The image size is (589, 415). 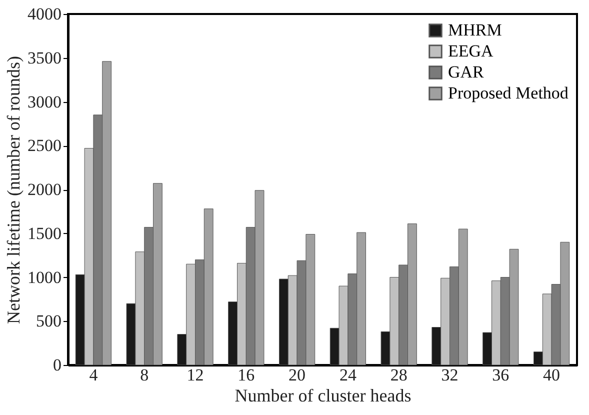 What do you see at coordinates (246, 375) in the screenshot?
I see `x-tick-label: 16` at bounding box center [246, 375].